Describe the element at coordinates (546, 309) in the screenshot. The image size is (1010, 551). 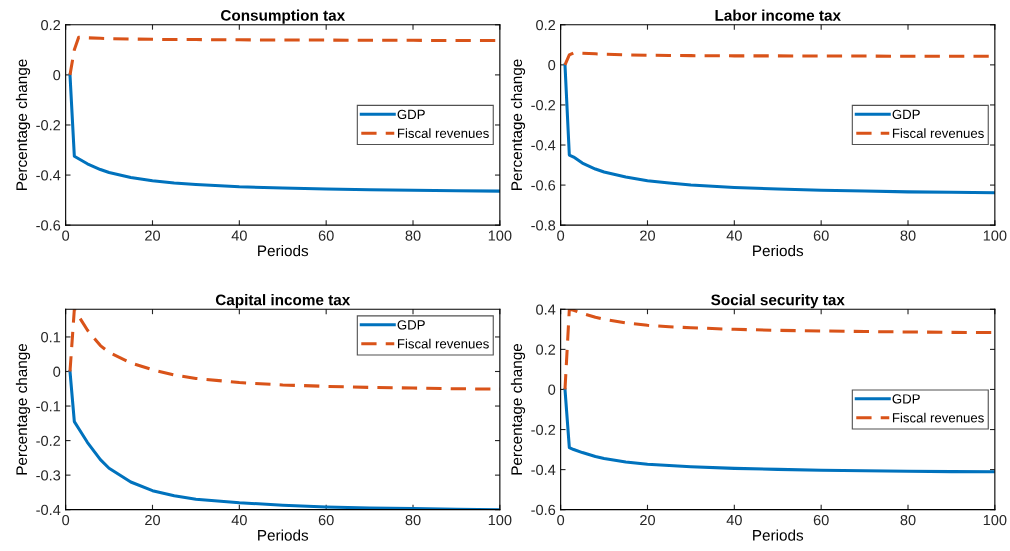
I see `y-tick-label: 0.4` at that location.